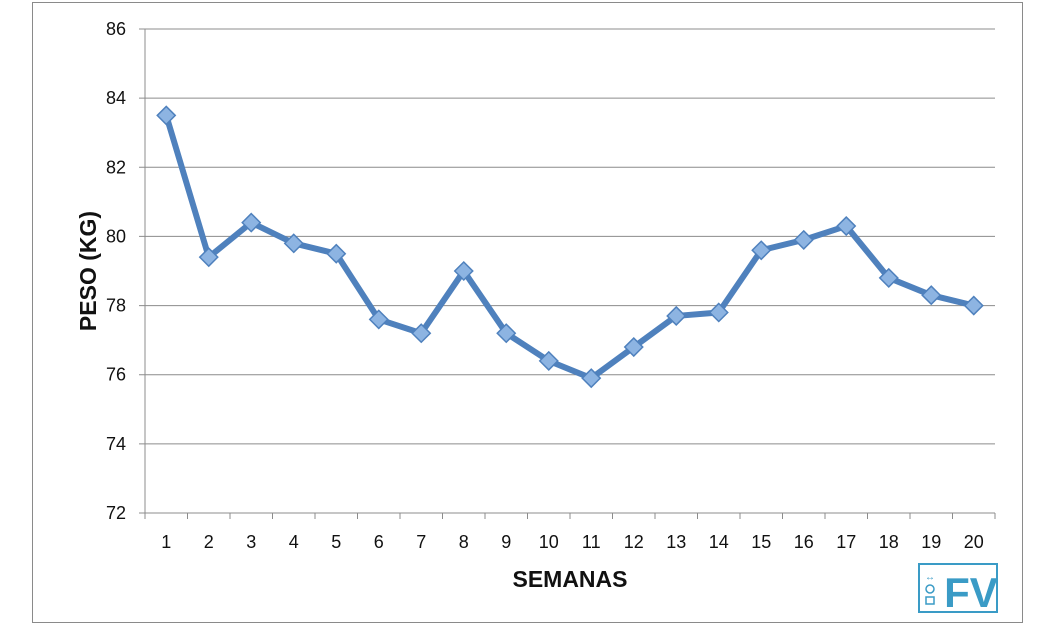 This screenshot has height=627, width=1052. Describe the element at coordinates (506, 542) in the screenshot. I see `x-tick-label: 9` at that location.